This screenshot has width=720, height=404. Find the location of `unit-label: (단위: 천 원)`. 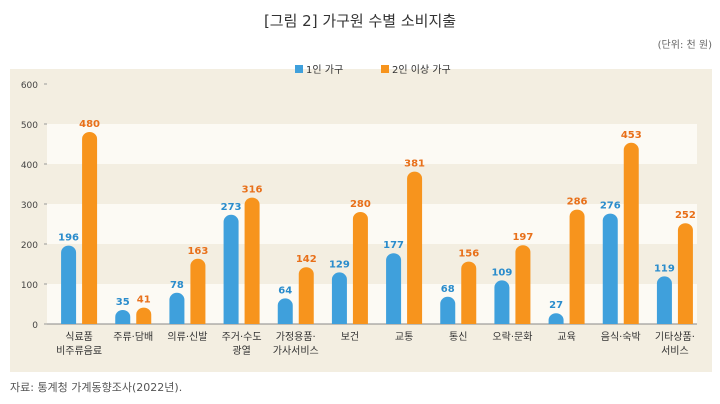

unit-label: (단위: 천 원) is located at coordinates (684, 45).